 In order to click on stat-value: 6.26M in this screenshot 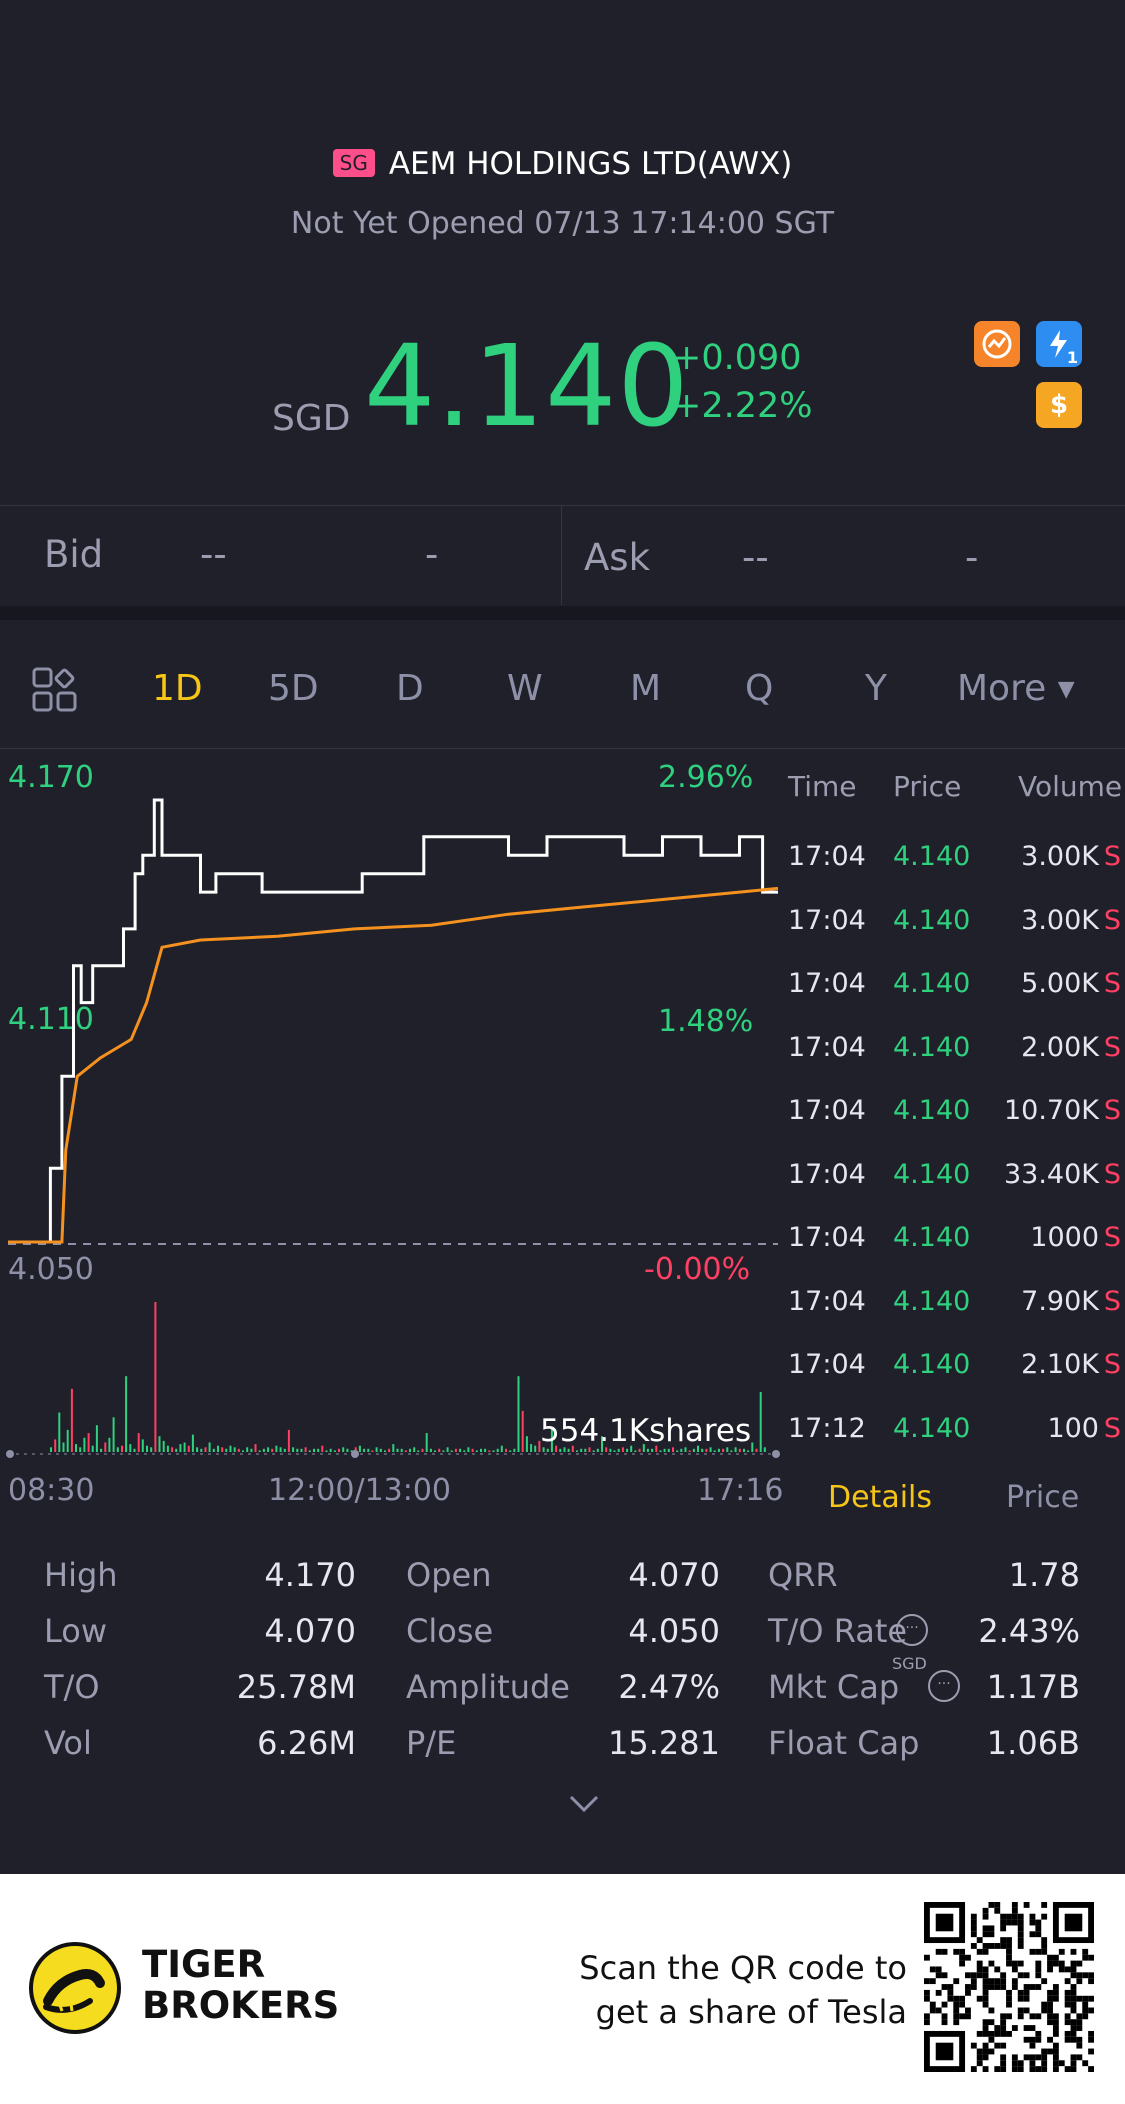, I will do `click(306, 1743)`.